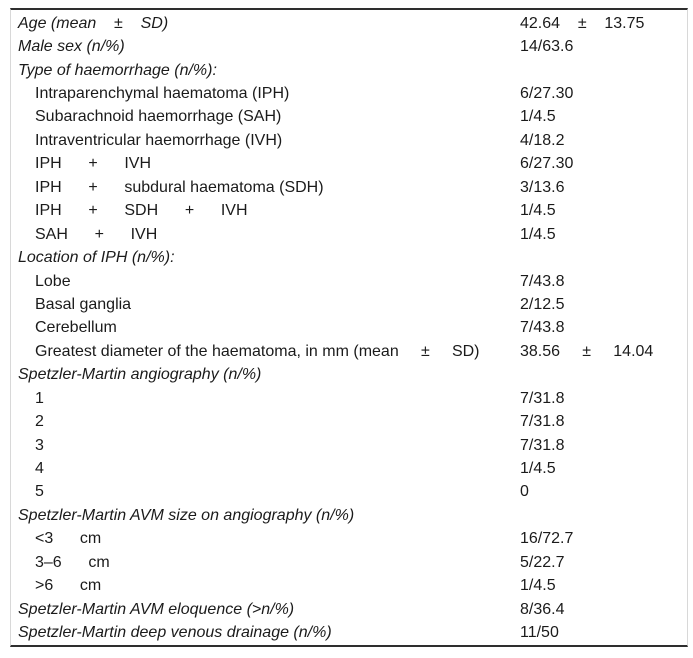 This screenshot has height=658, width=693. What do you see at coordinates (349, 70) in the screenshot?
I see `table-row: Type of haemorrhage (n/%):` at bounding box center [349, 70].